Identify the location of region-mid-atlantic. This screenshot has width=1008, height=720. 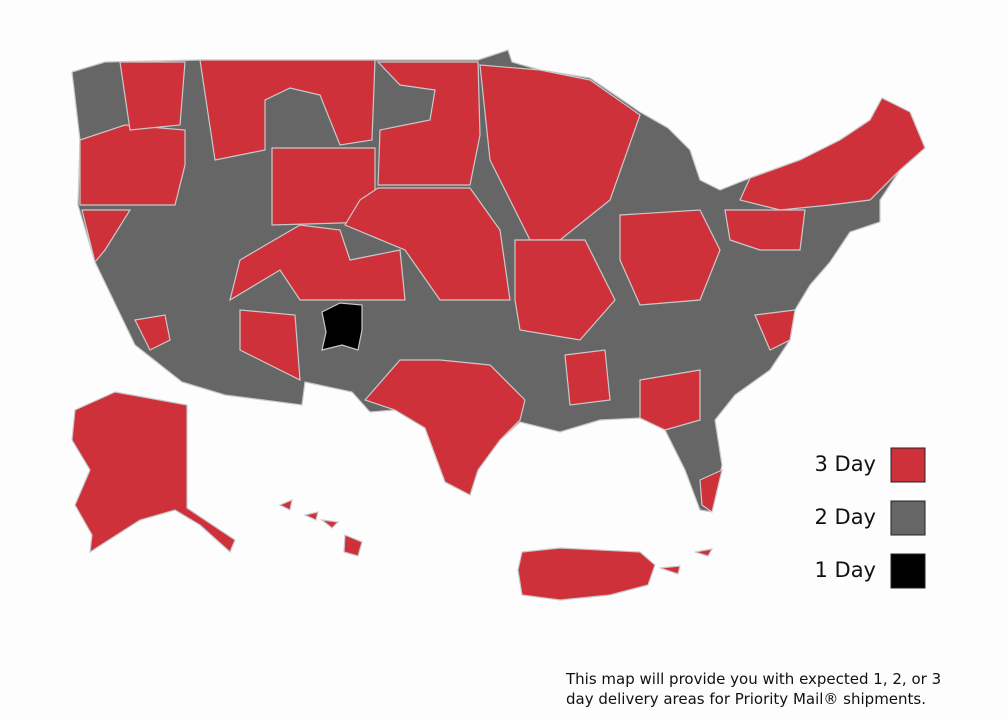
(765, 230).